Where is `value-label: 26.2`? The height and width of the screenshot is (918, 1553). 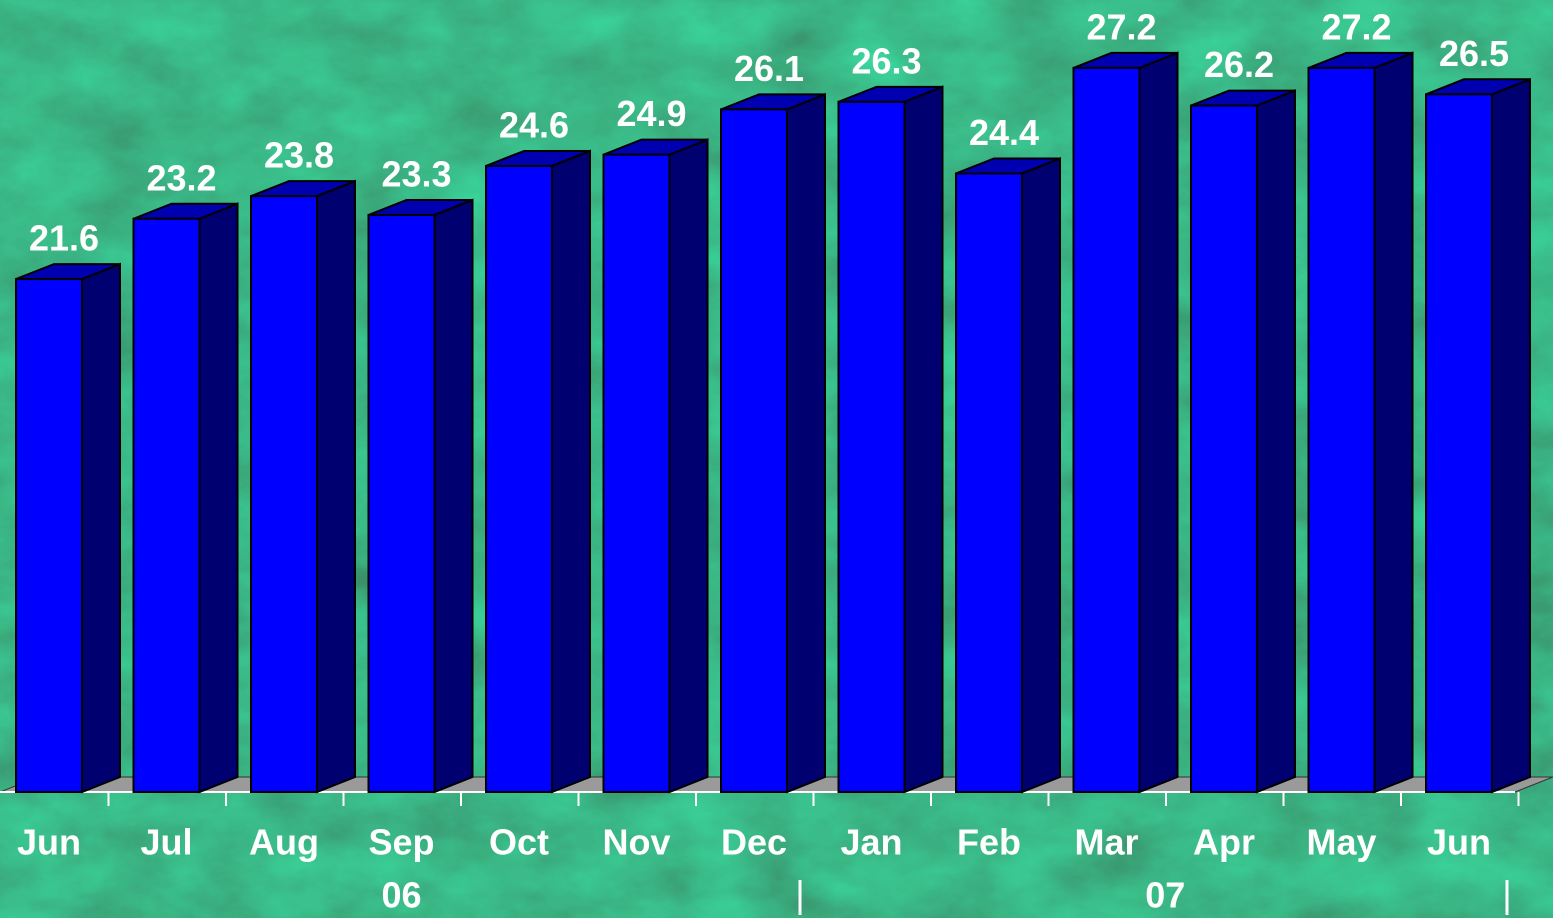 value-label: 26.2 is located at coordinates (1239, 64).